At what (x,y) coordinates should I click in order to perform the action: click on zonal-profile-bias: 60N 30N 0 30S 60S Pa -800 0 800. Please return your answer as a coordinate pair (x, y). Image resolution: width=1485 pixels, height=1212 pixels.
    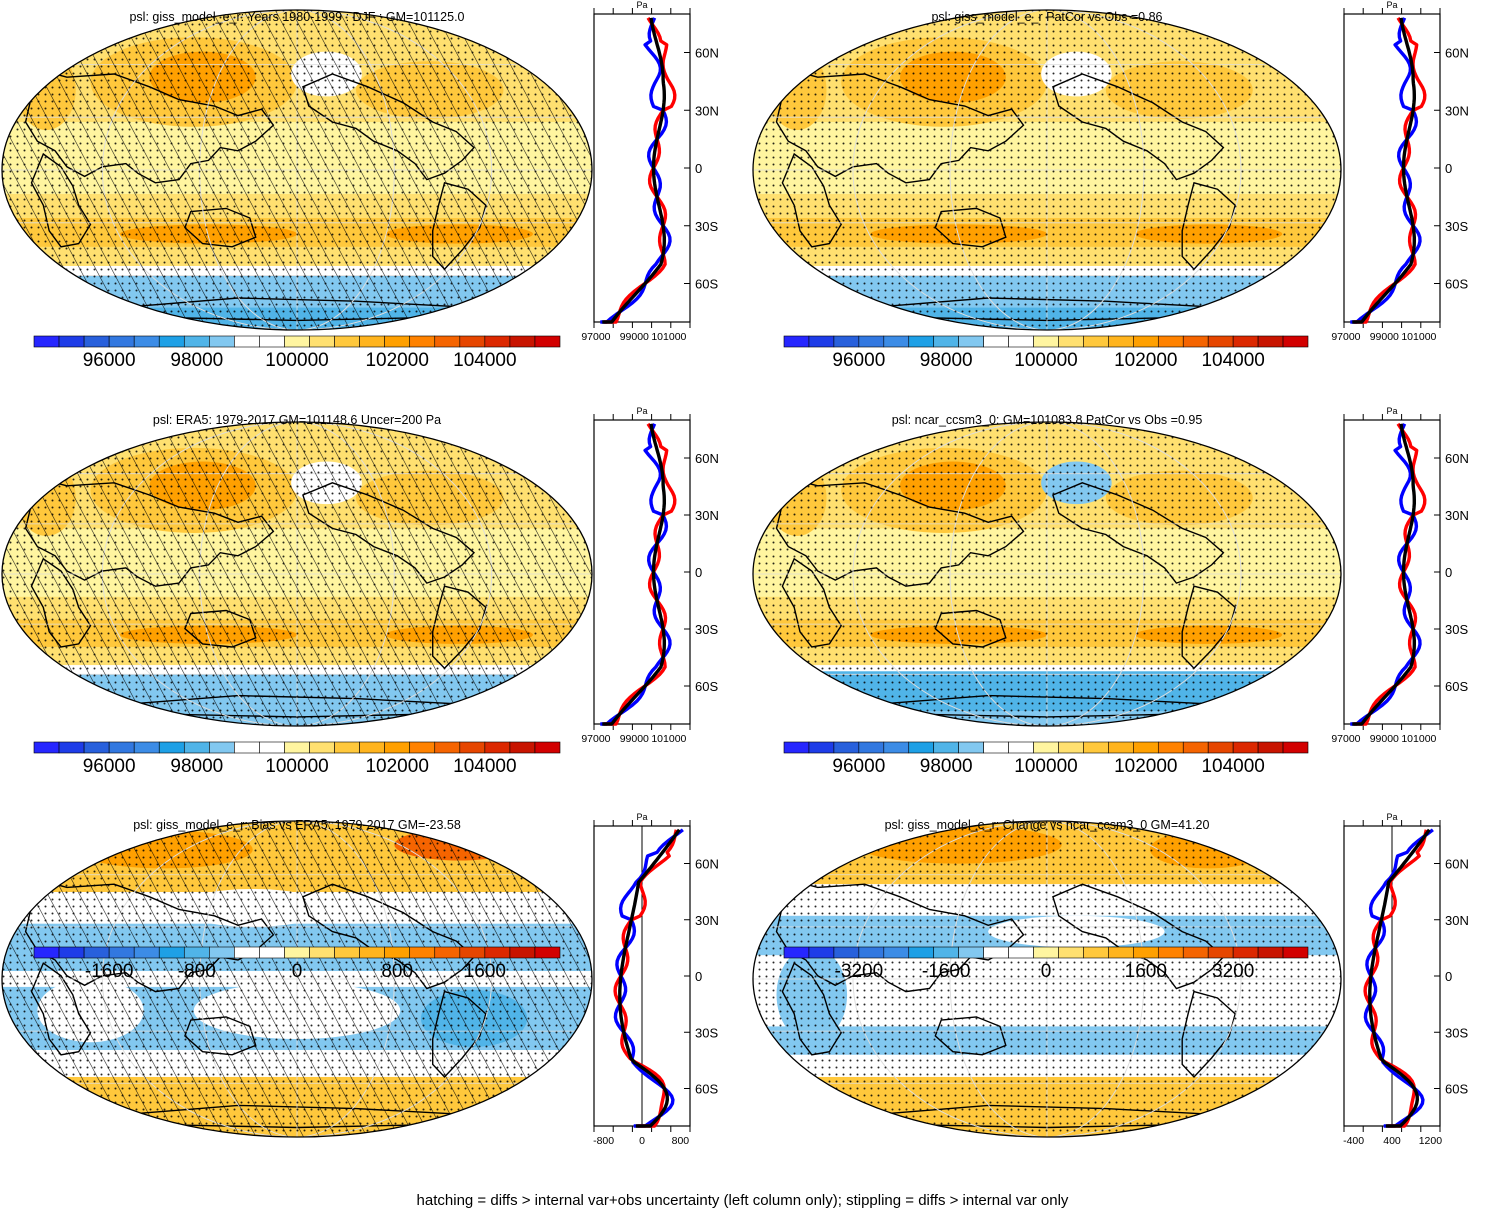
    Looking at the image, I should click on (656, 979).